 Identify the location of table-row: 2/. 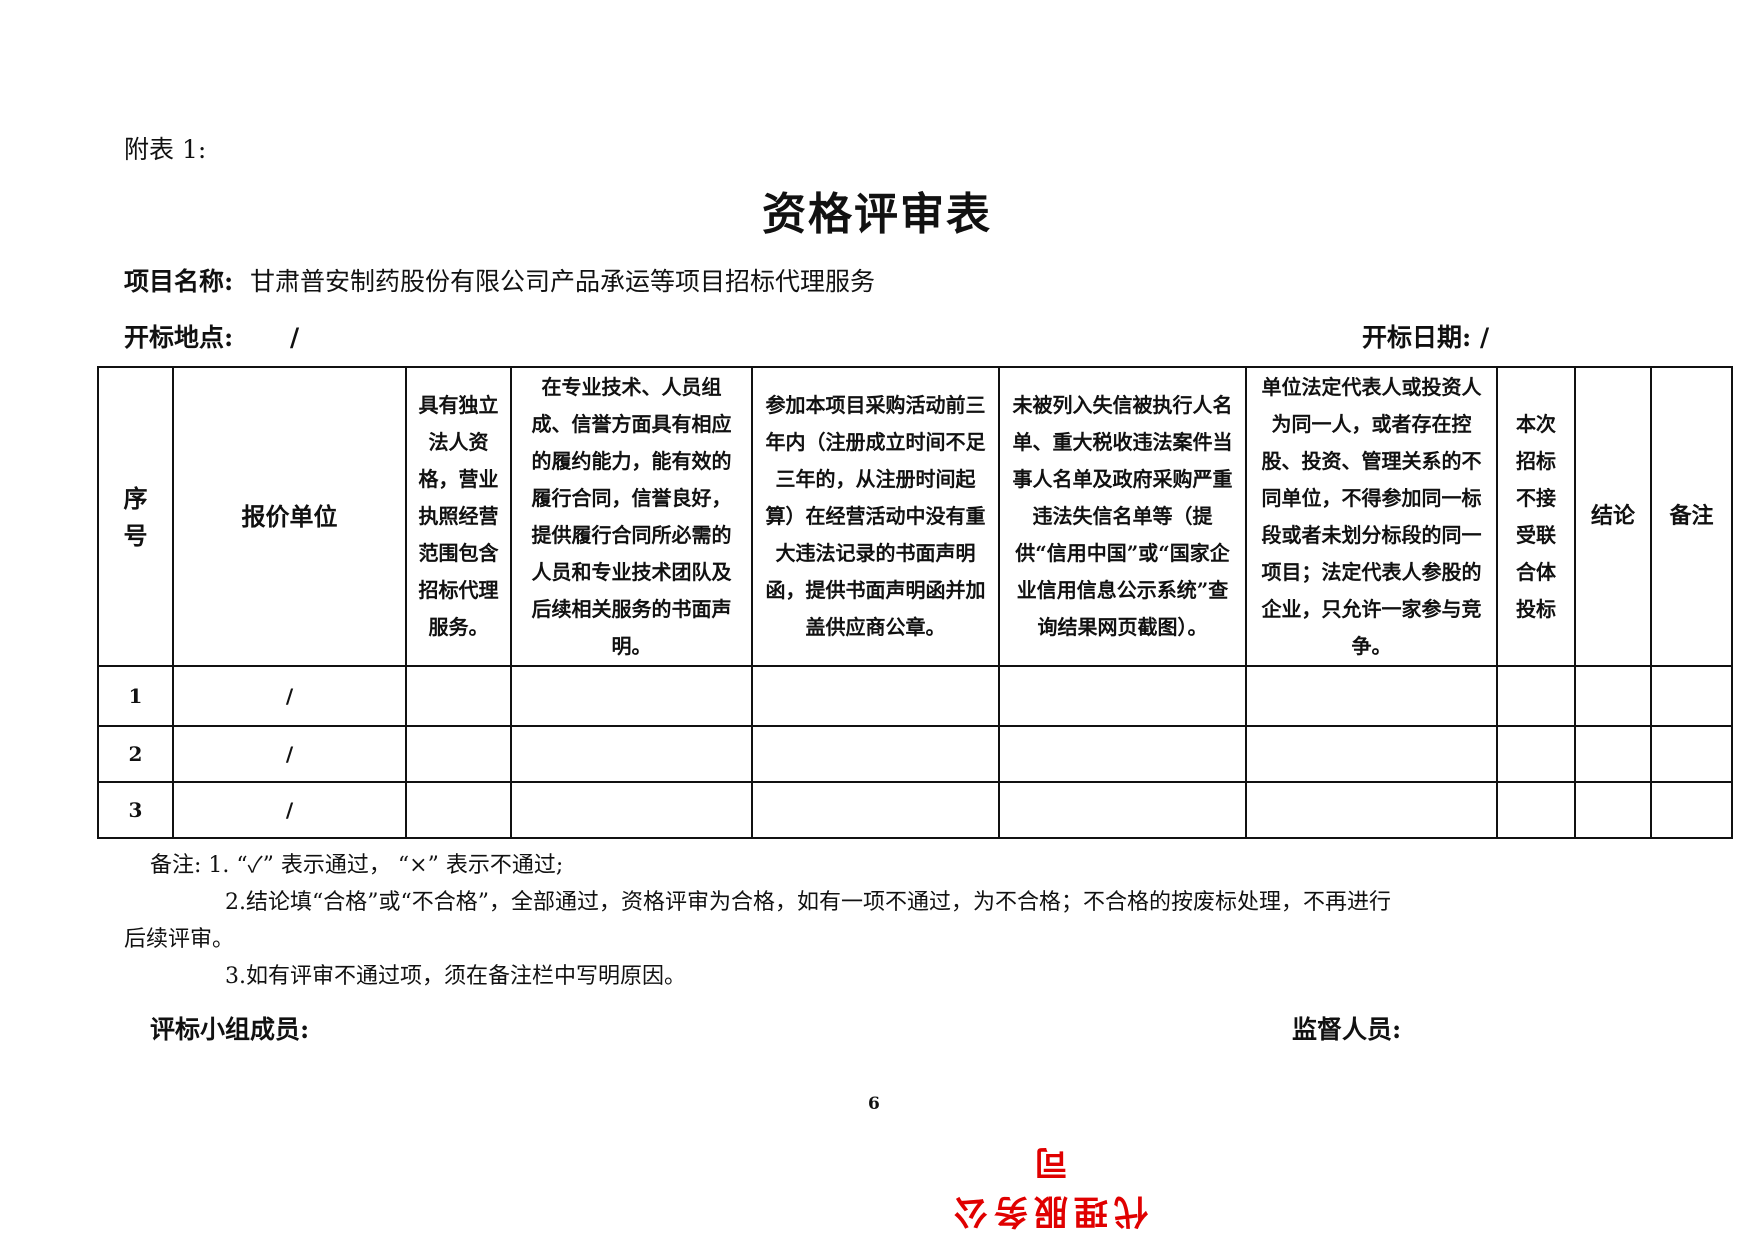
(915, 754).